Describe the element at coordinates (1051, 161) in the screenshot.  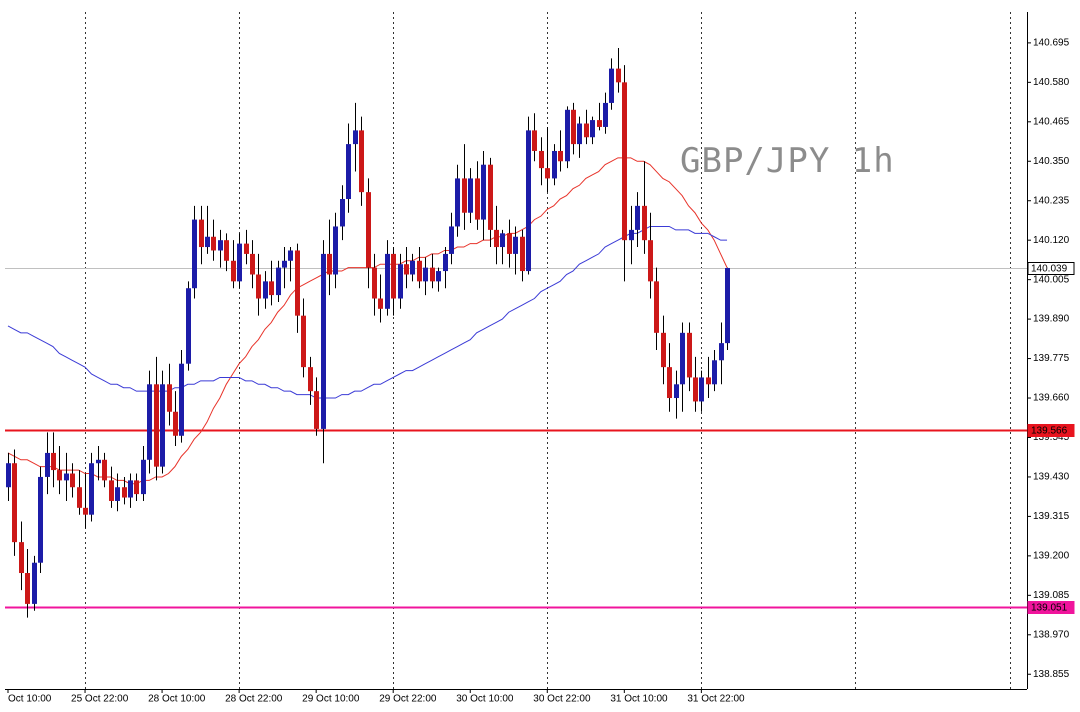
I see `y-tick-label: 140.350` at that location.